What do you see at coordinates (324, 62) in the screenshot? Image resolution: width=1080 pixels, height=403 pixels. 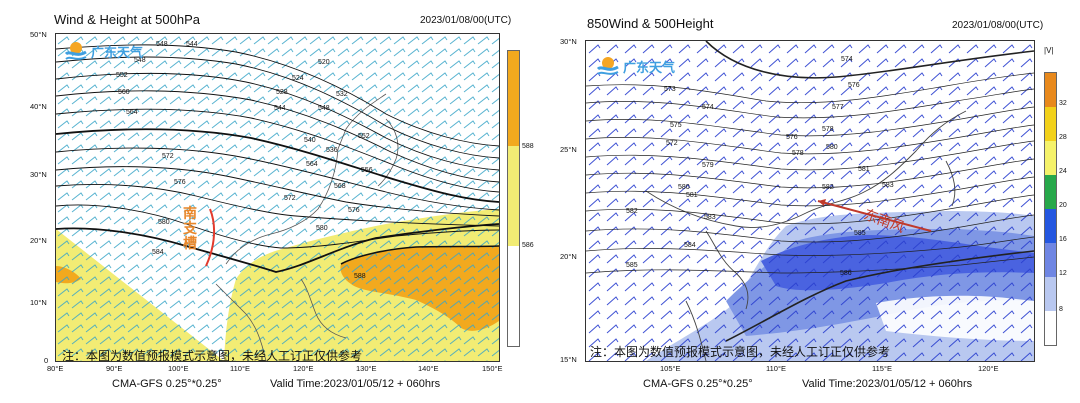 I see `svg-text: 520` at bounding box center [324, 62].